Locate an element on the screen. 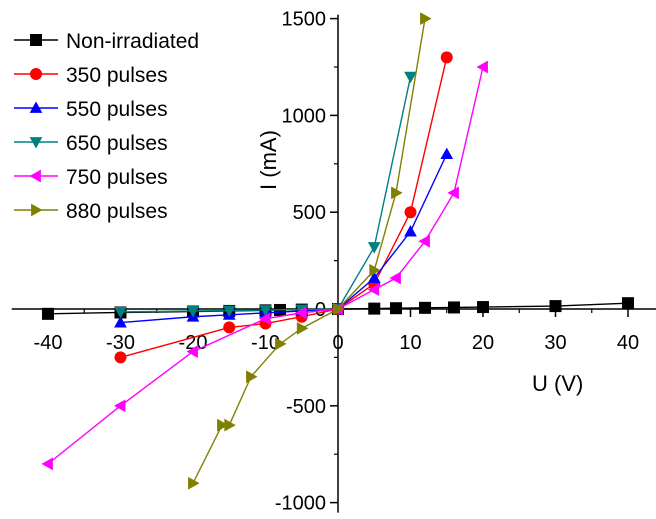 This screenshot has width=656, height=519. legend-item-550-pulses: 550 pulses is located at coordinates (91, 109).